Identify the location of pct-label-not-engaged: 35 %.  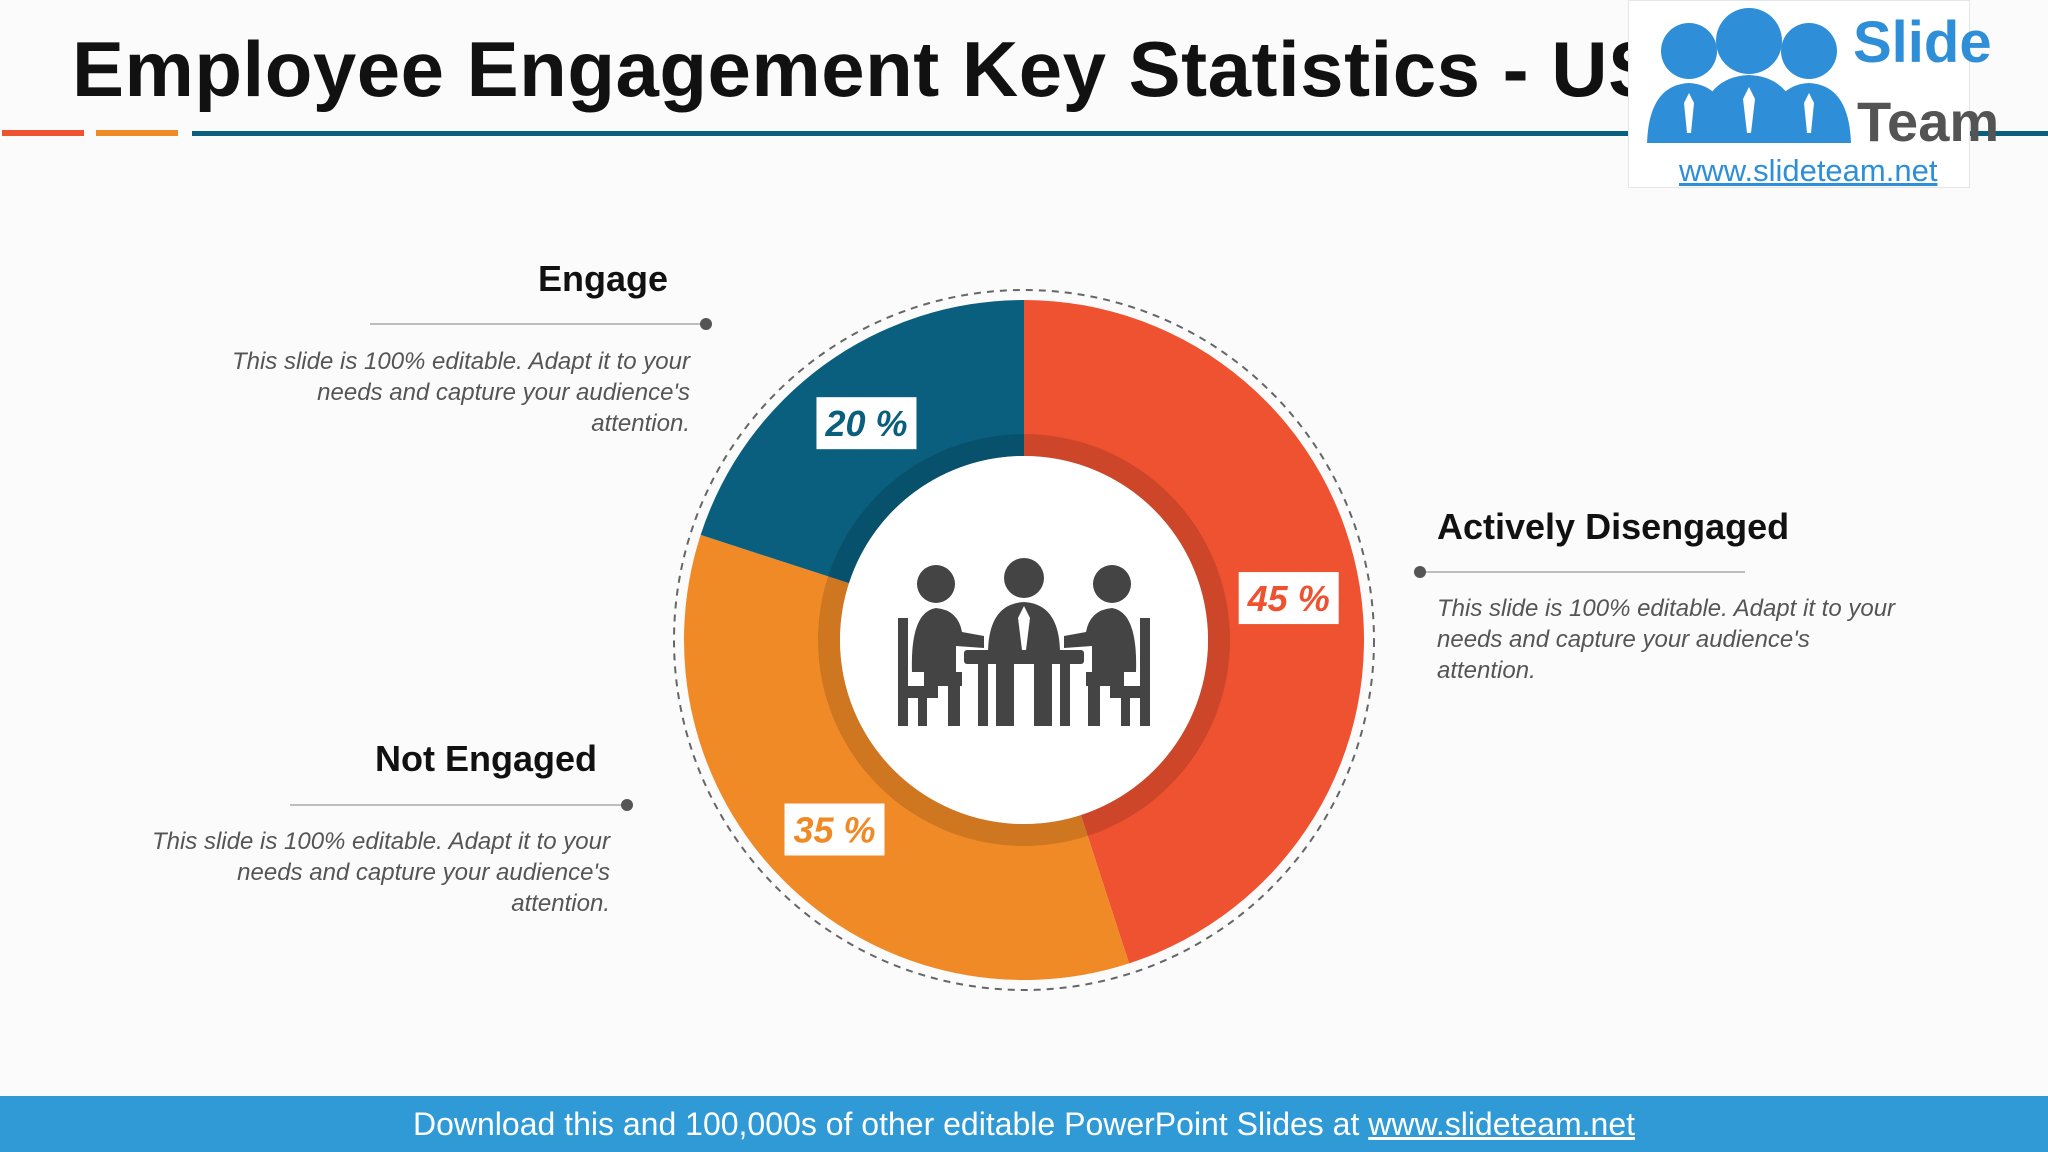
(834, 829).